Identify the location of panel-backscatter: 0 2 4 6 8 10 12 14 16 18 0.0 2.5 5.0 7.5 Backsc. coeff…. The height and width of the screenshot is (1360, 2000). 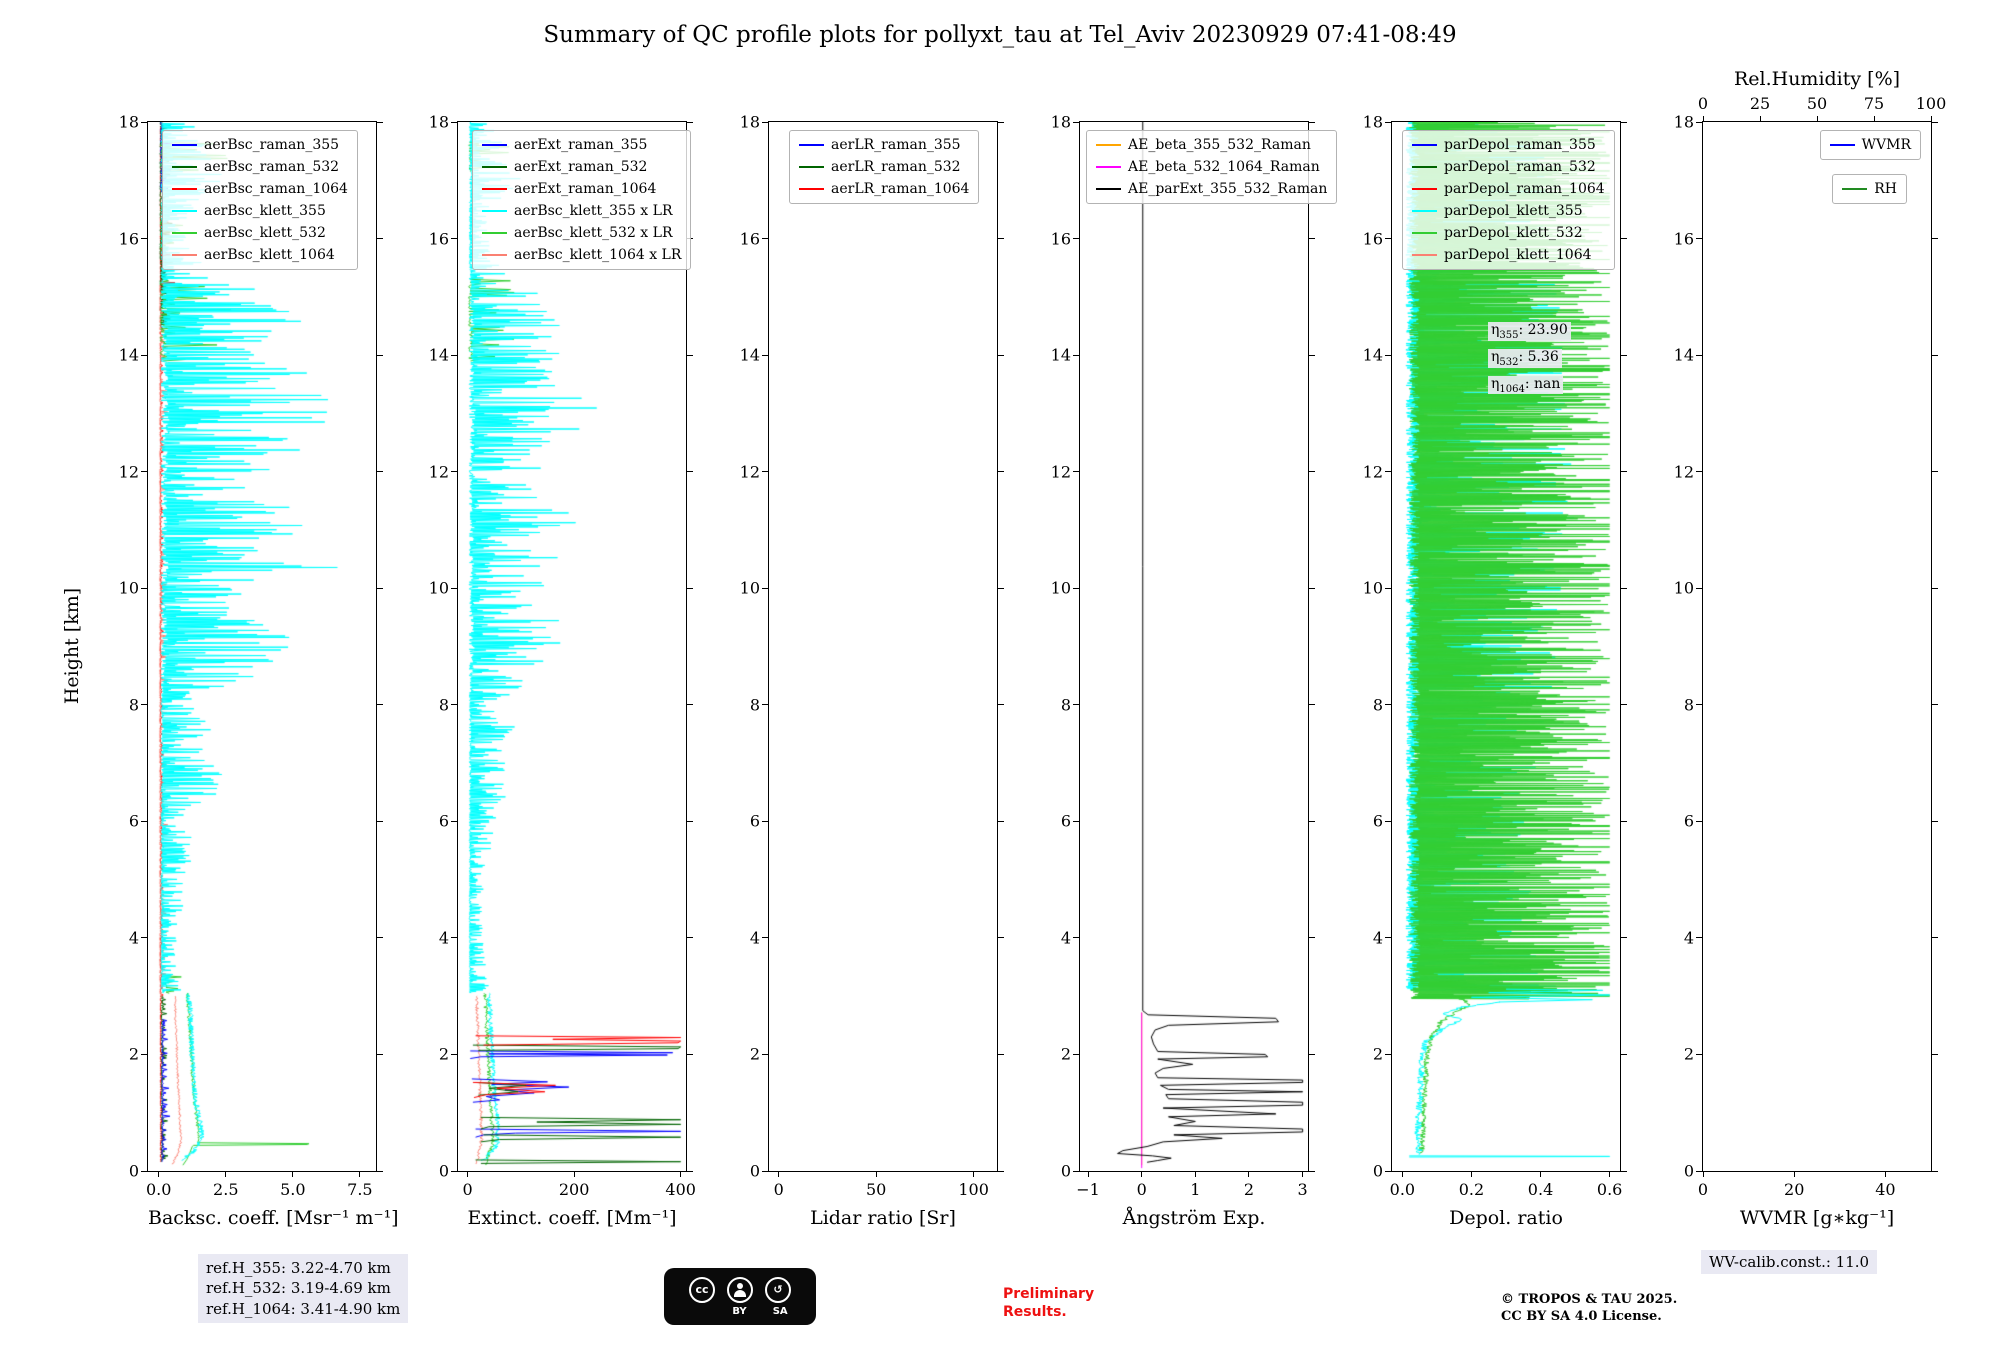
(259, 671).